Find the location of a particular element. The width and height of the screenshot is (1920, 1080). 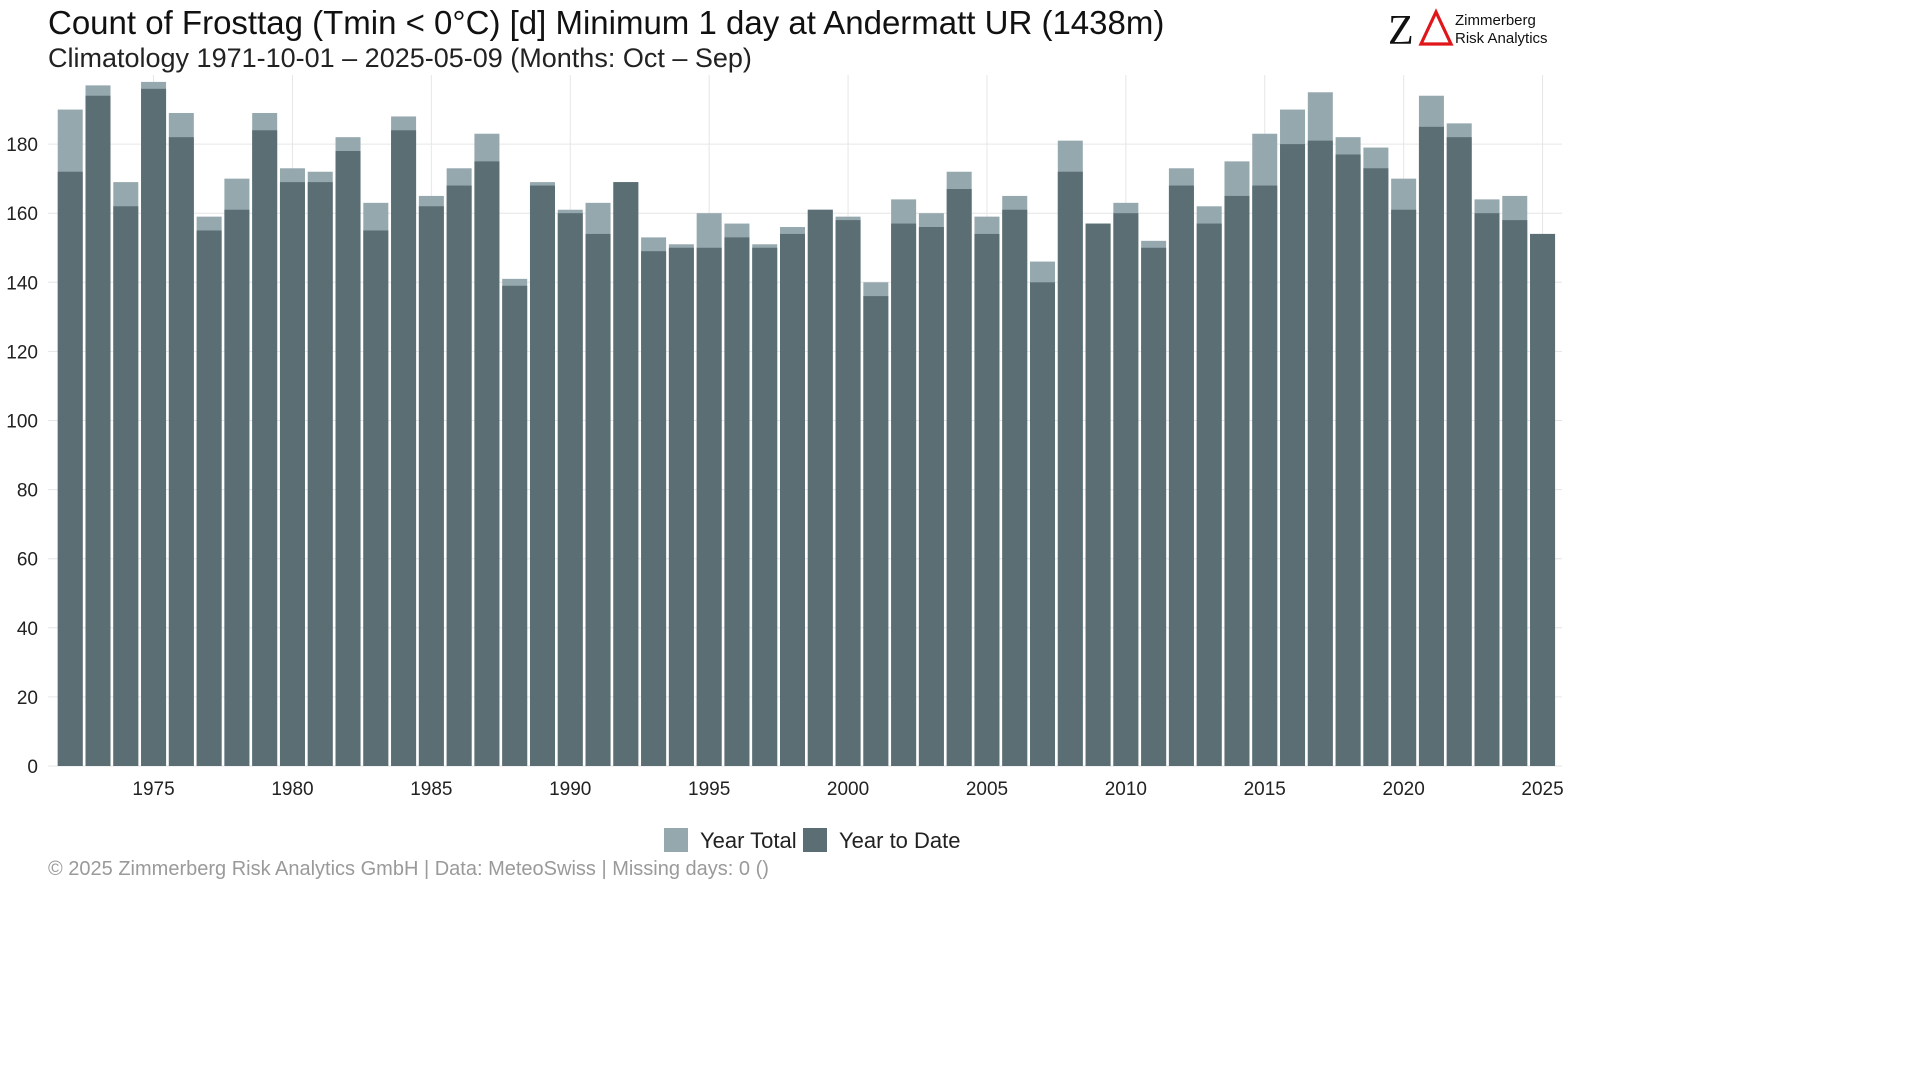

y-tick-label: 60 is located at coordinates (27, 560).